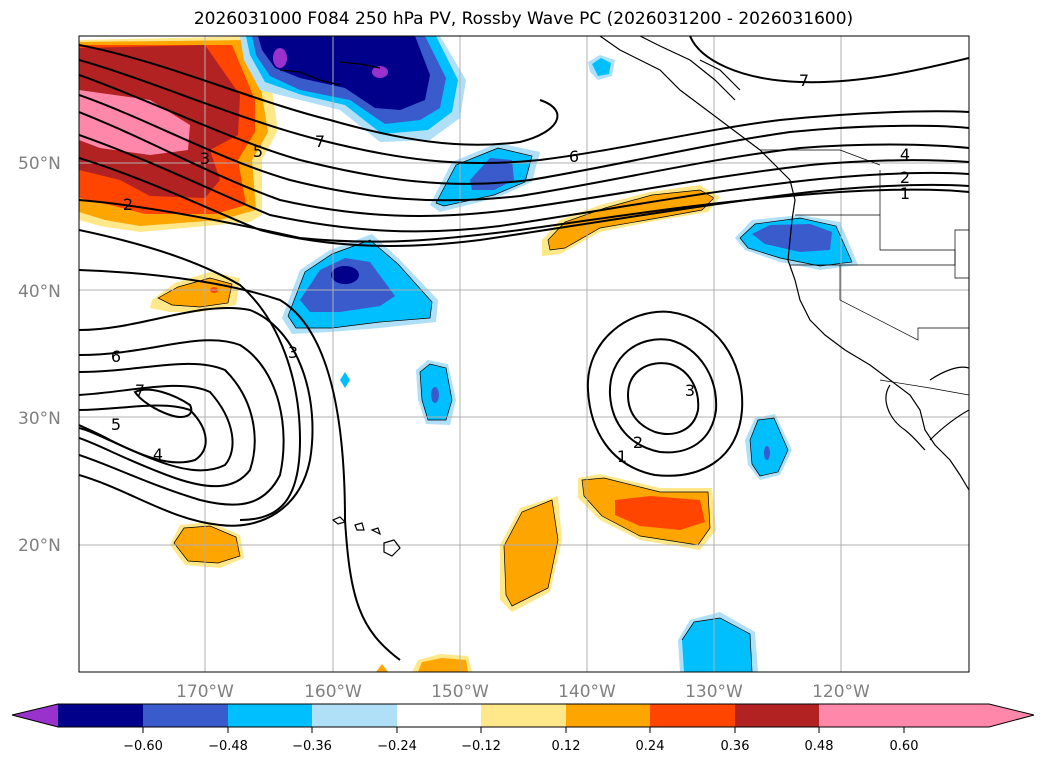 The image size is (1047, 765). What do you see at coordinates (864, 272) in the screenshot?
I see `borders` at bounding box center [864, 272].